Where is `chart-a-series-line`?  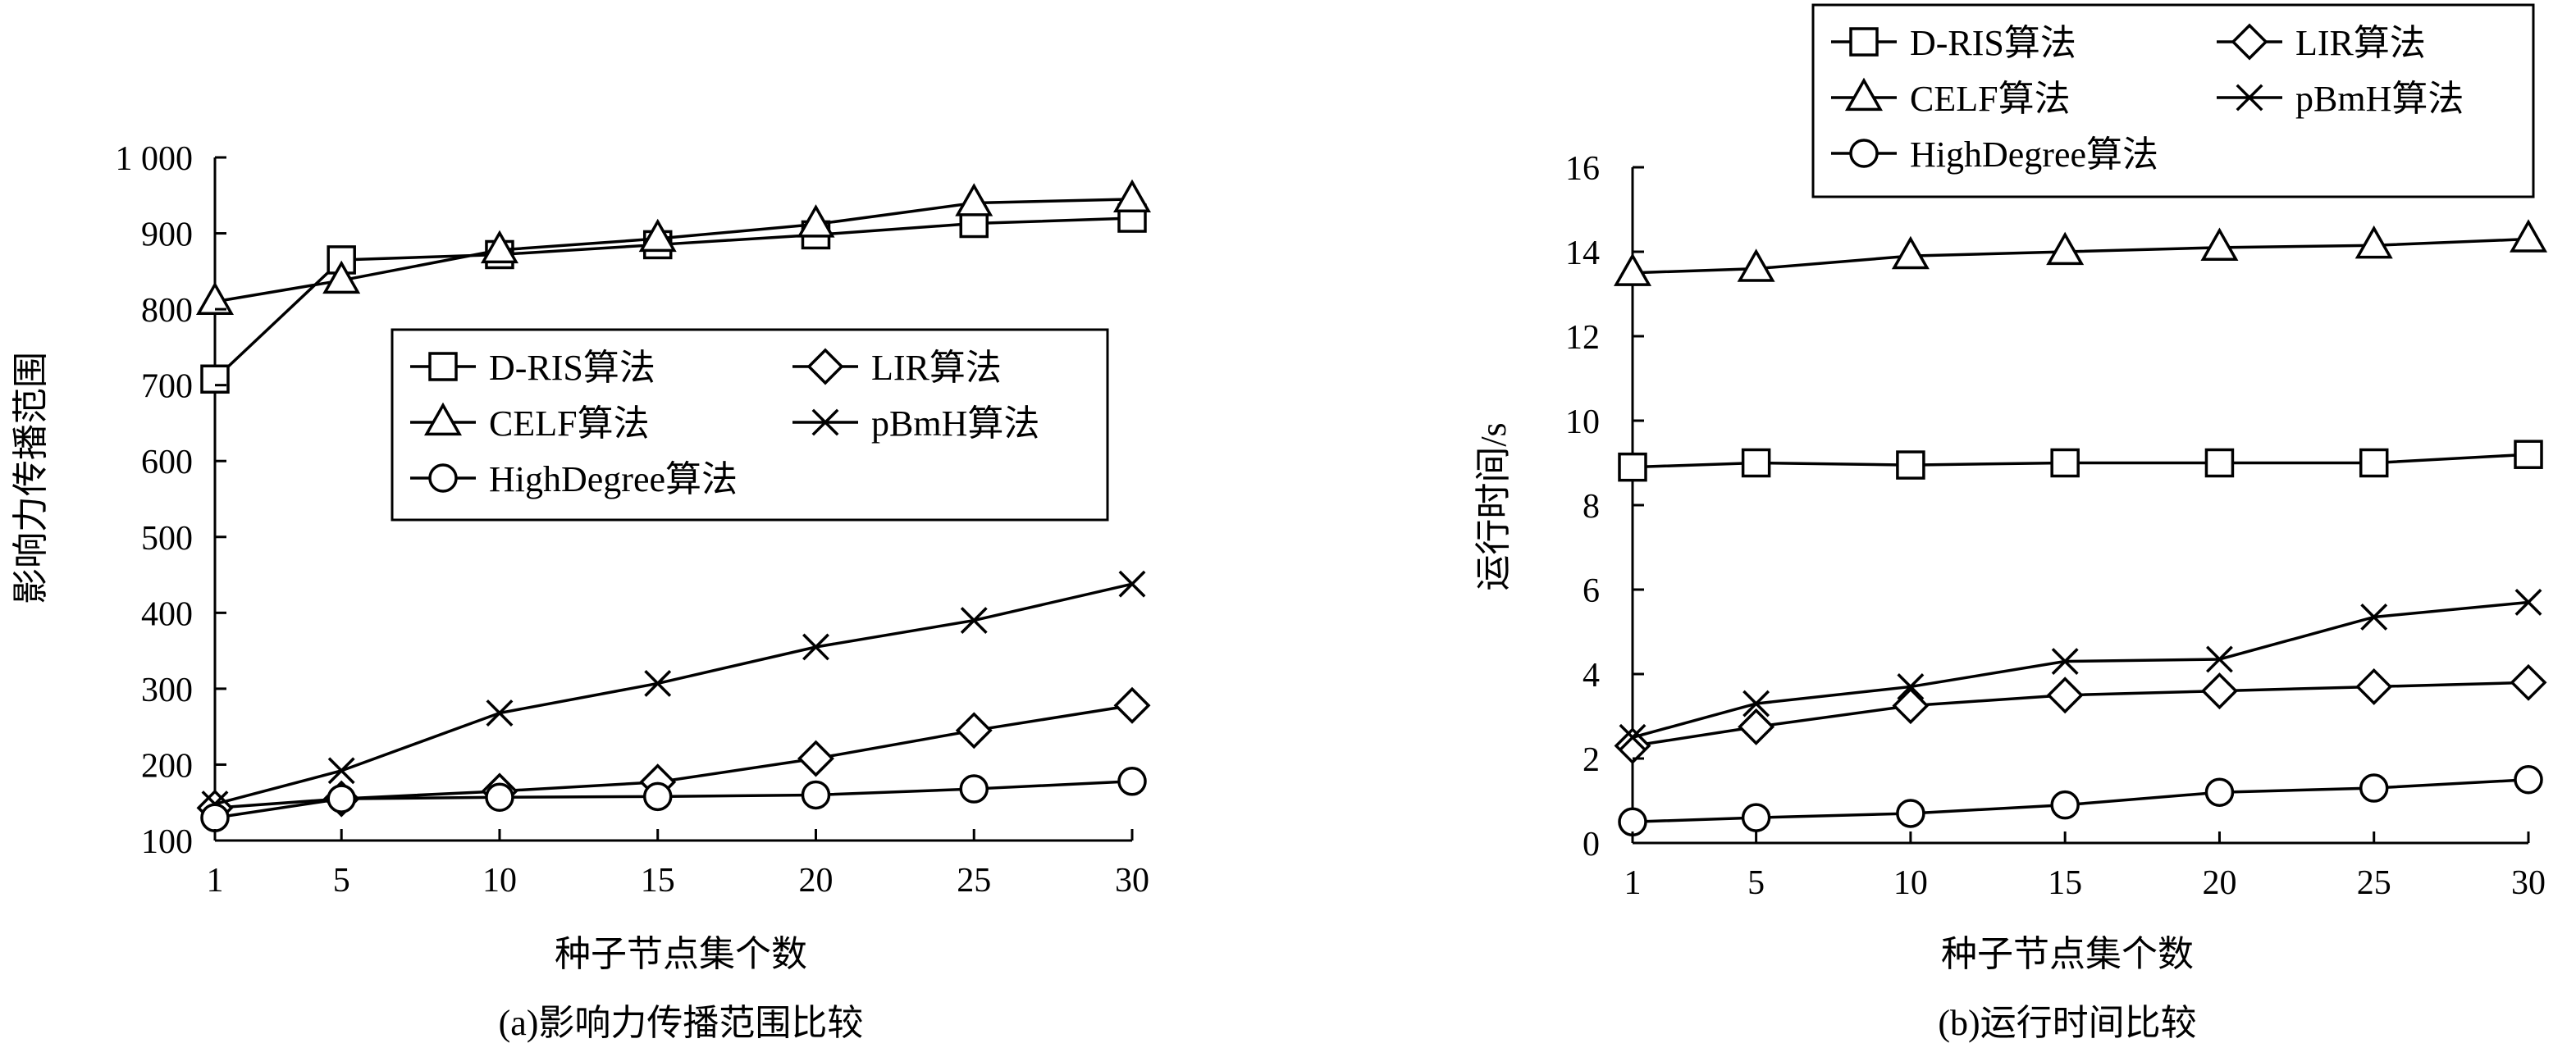
chart-a-series-line is located at coordinates (673, 694).